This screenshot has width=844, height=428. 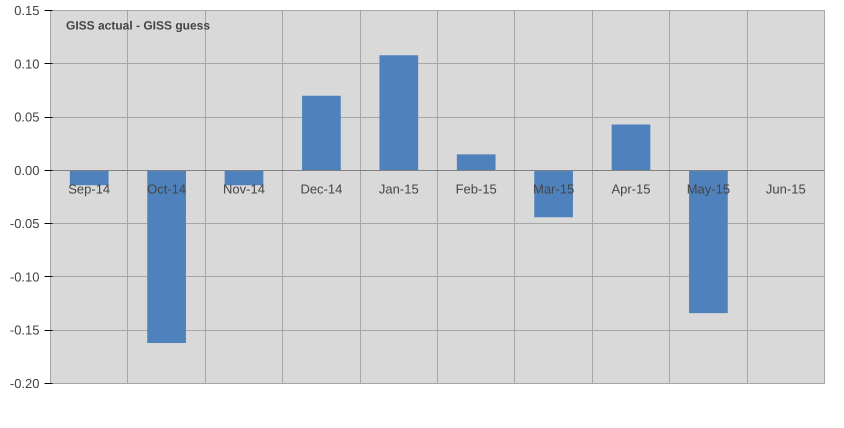 I want to click on x-tick-label: Apr-15, so click(x=631, y=188).